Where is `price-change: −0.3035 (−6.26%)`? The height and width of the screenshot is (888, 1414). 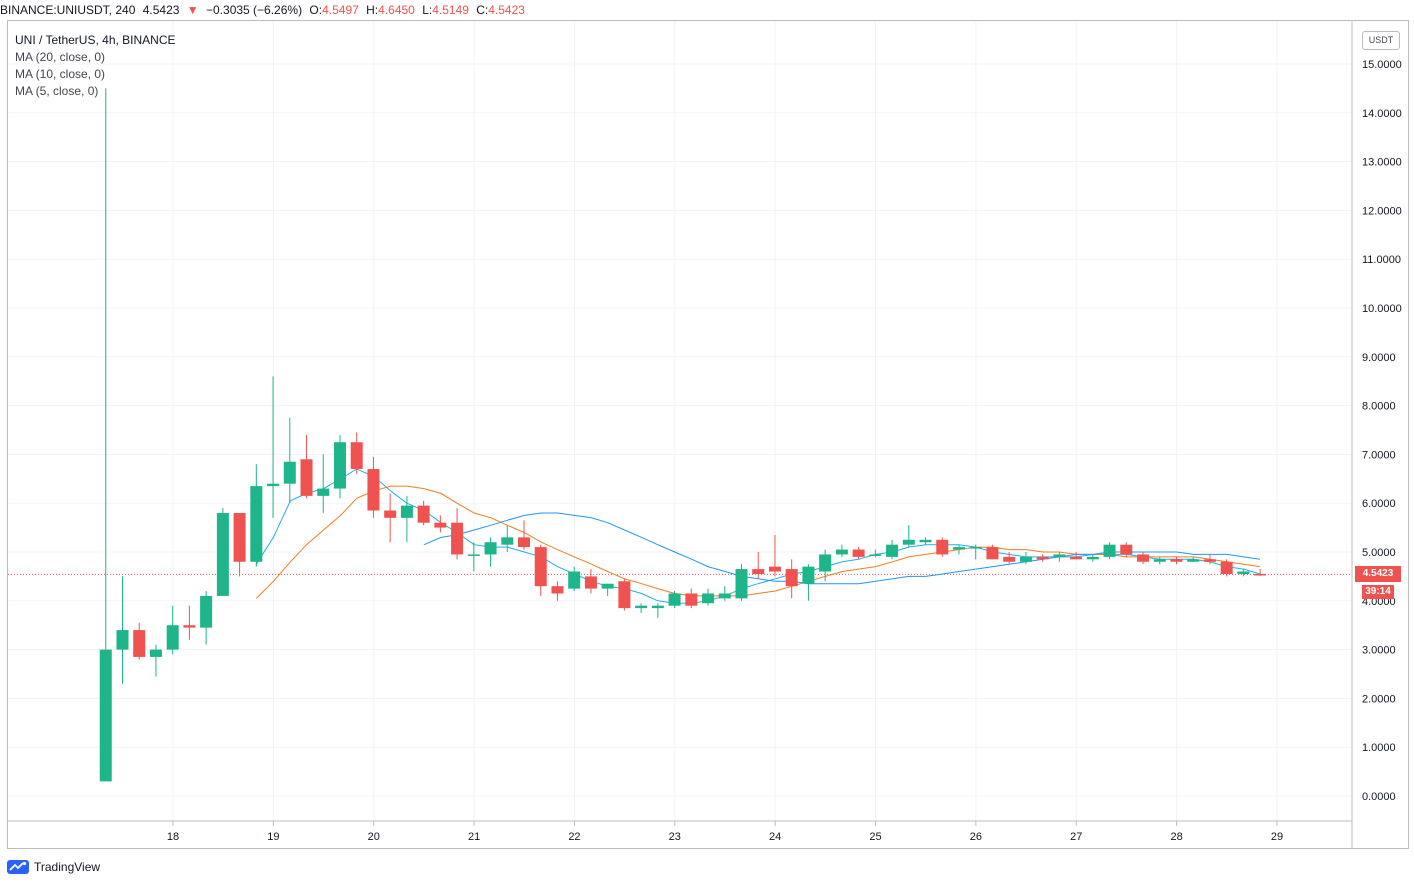
price-change: −0.3035 (−6.26%) is located at coordinates (254, 10).